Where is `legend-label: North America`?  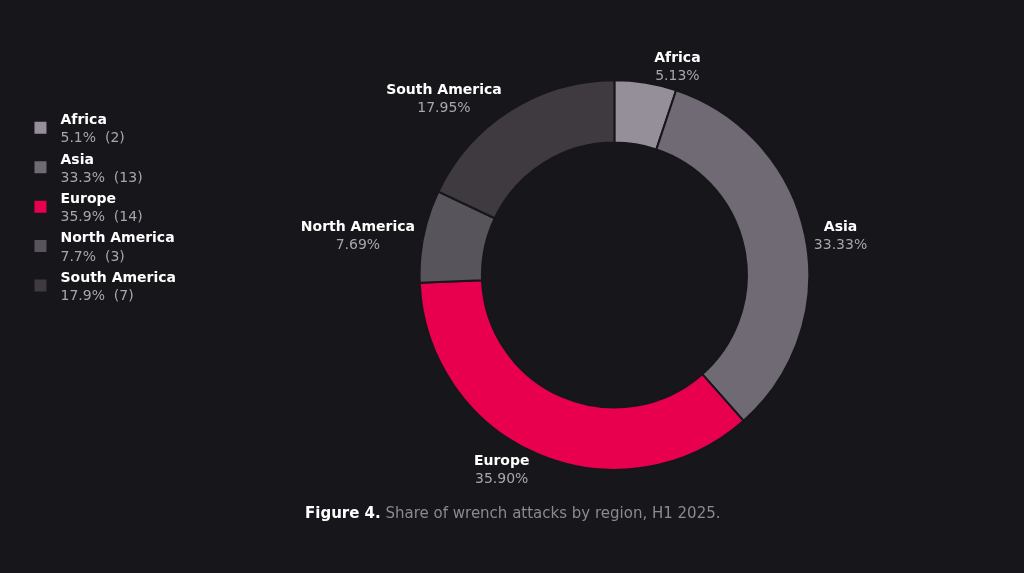 legend-label: North America is located at coordinates (117, 237).